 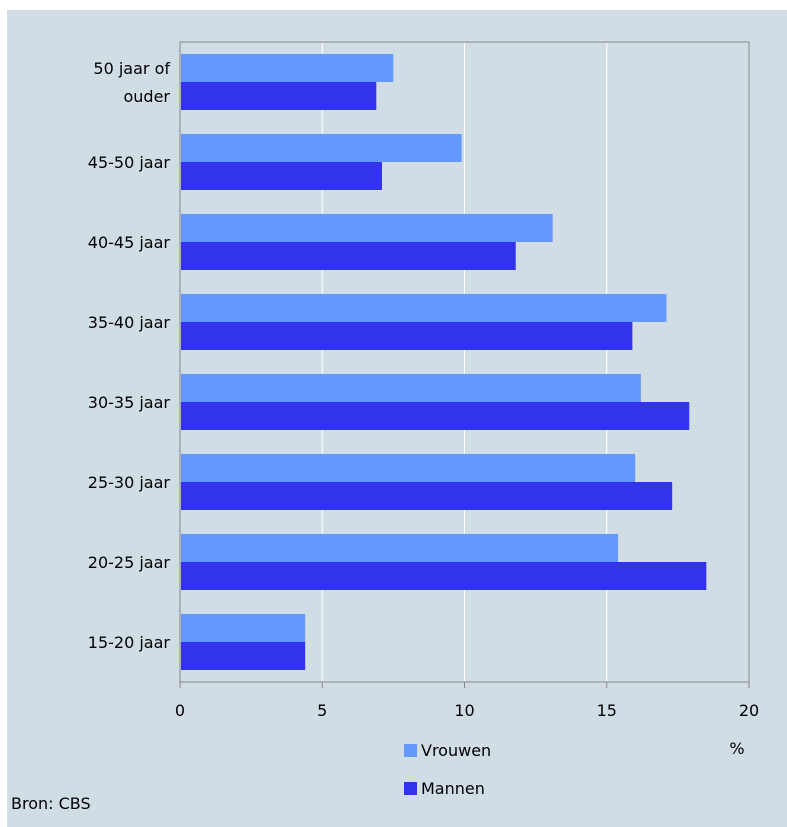 What do you see at coordinates (131, 68) in the screenshot?
I see `category-label: 50 jaar of` at bounding box center [131, 68].